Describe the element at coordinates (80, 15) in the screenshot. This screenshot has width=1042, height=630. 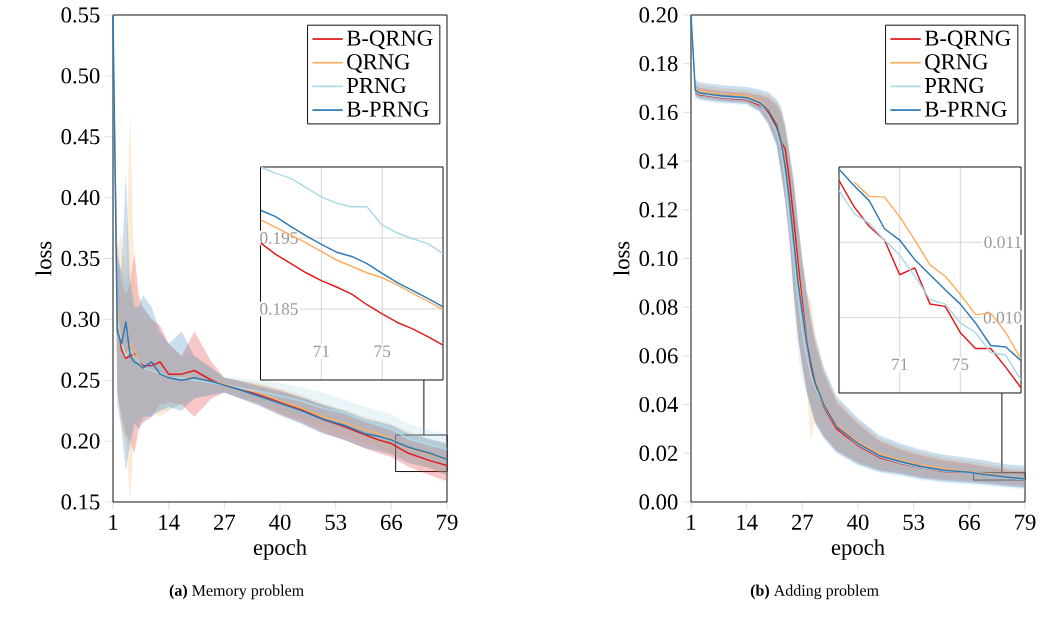
I see `y-tick-label: 0.55` at that location.